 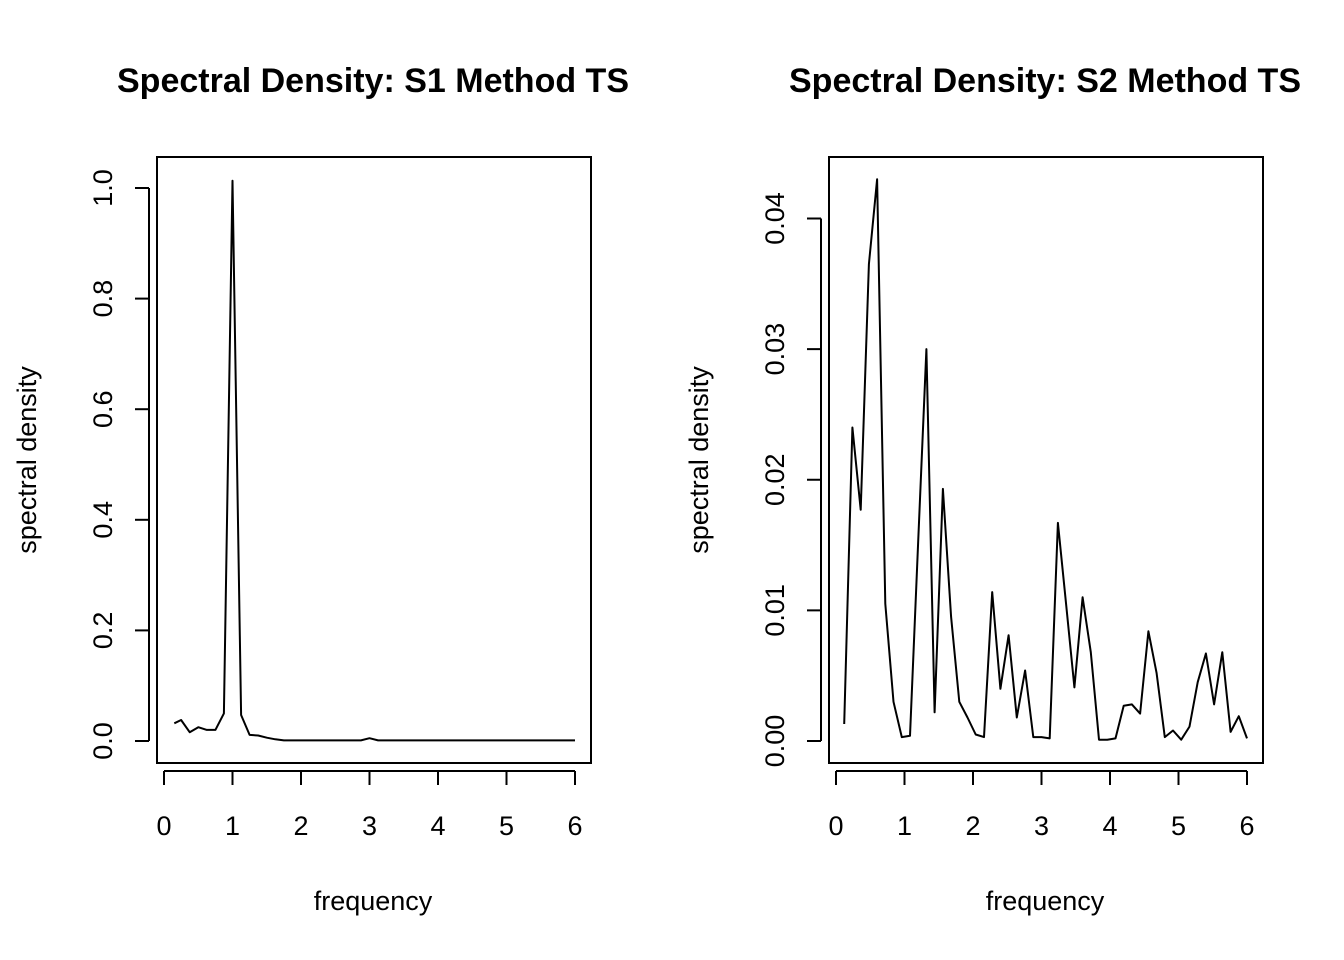 I want to click on y-tick-label: 0.2, so click(x=103, y=631).